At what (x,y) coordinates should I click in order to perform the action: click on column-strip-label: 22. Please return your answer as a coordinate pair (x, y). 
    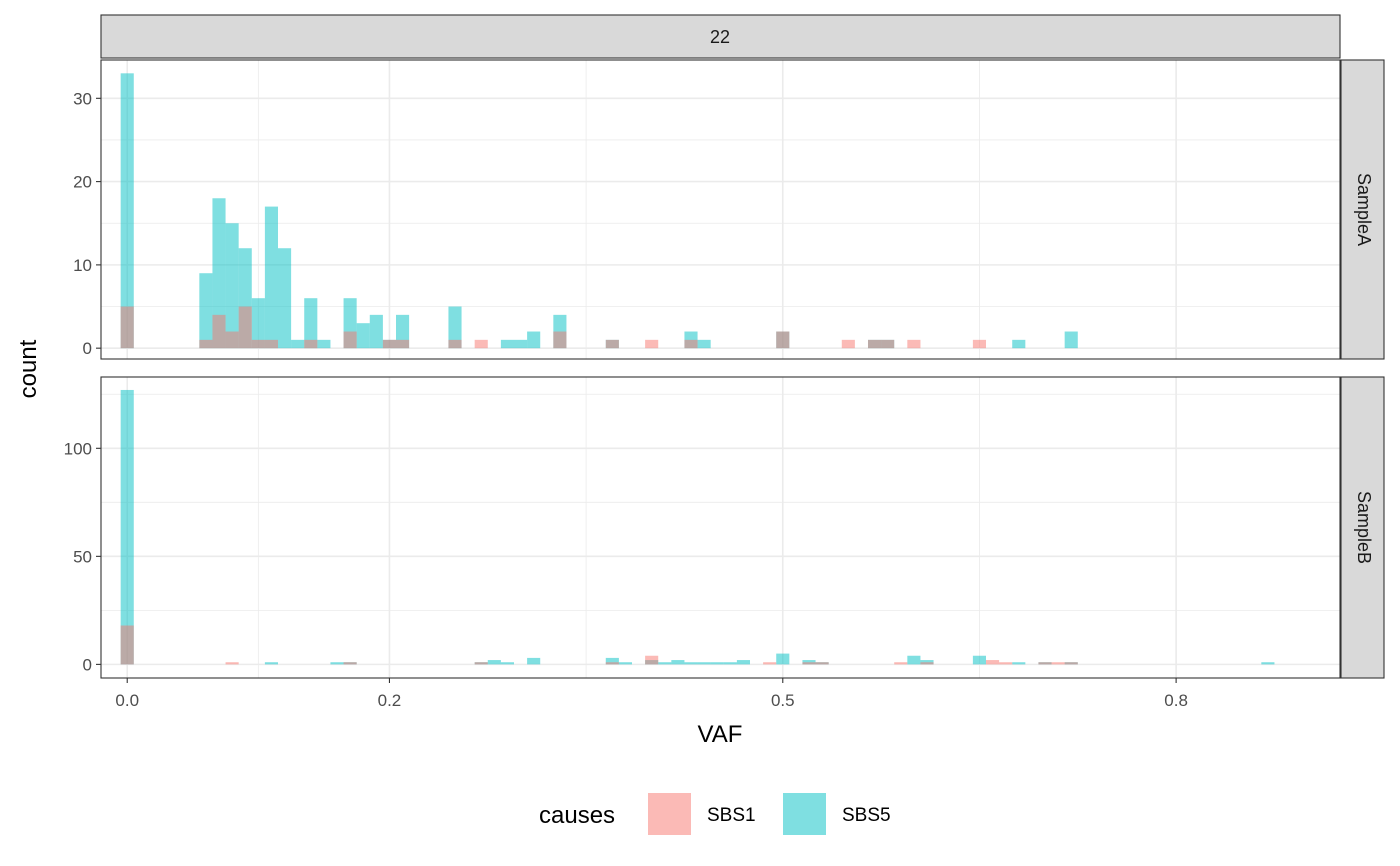
    Looking at the image, I should click on (720, 37).